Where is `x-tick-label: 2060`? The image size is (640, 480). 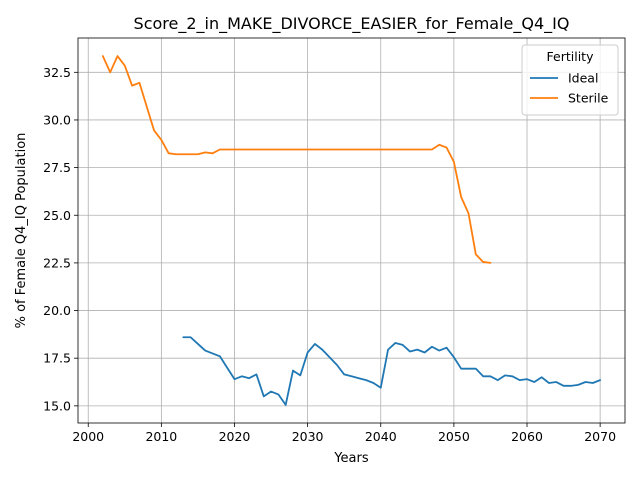 x-tick-label: 2060 is located at coordinates (527, 436).